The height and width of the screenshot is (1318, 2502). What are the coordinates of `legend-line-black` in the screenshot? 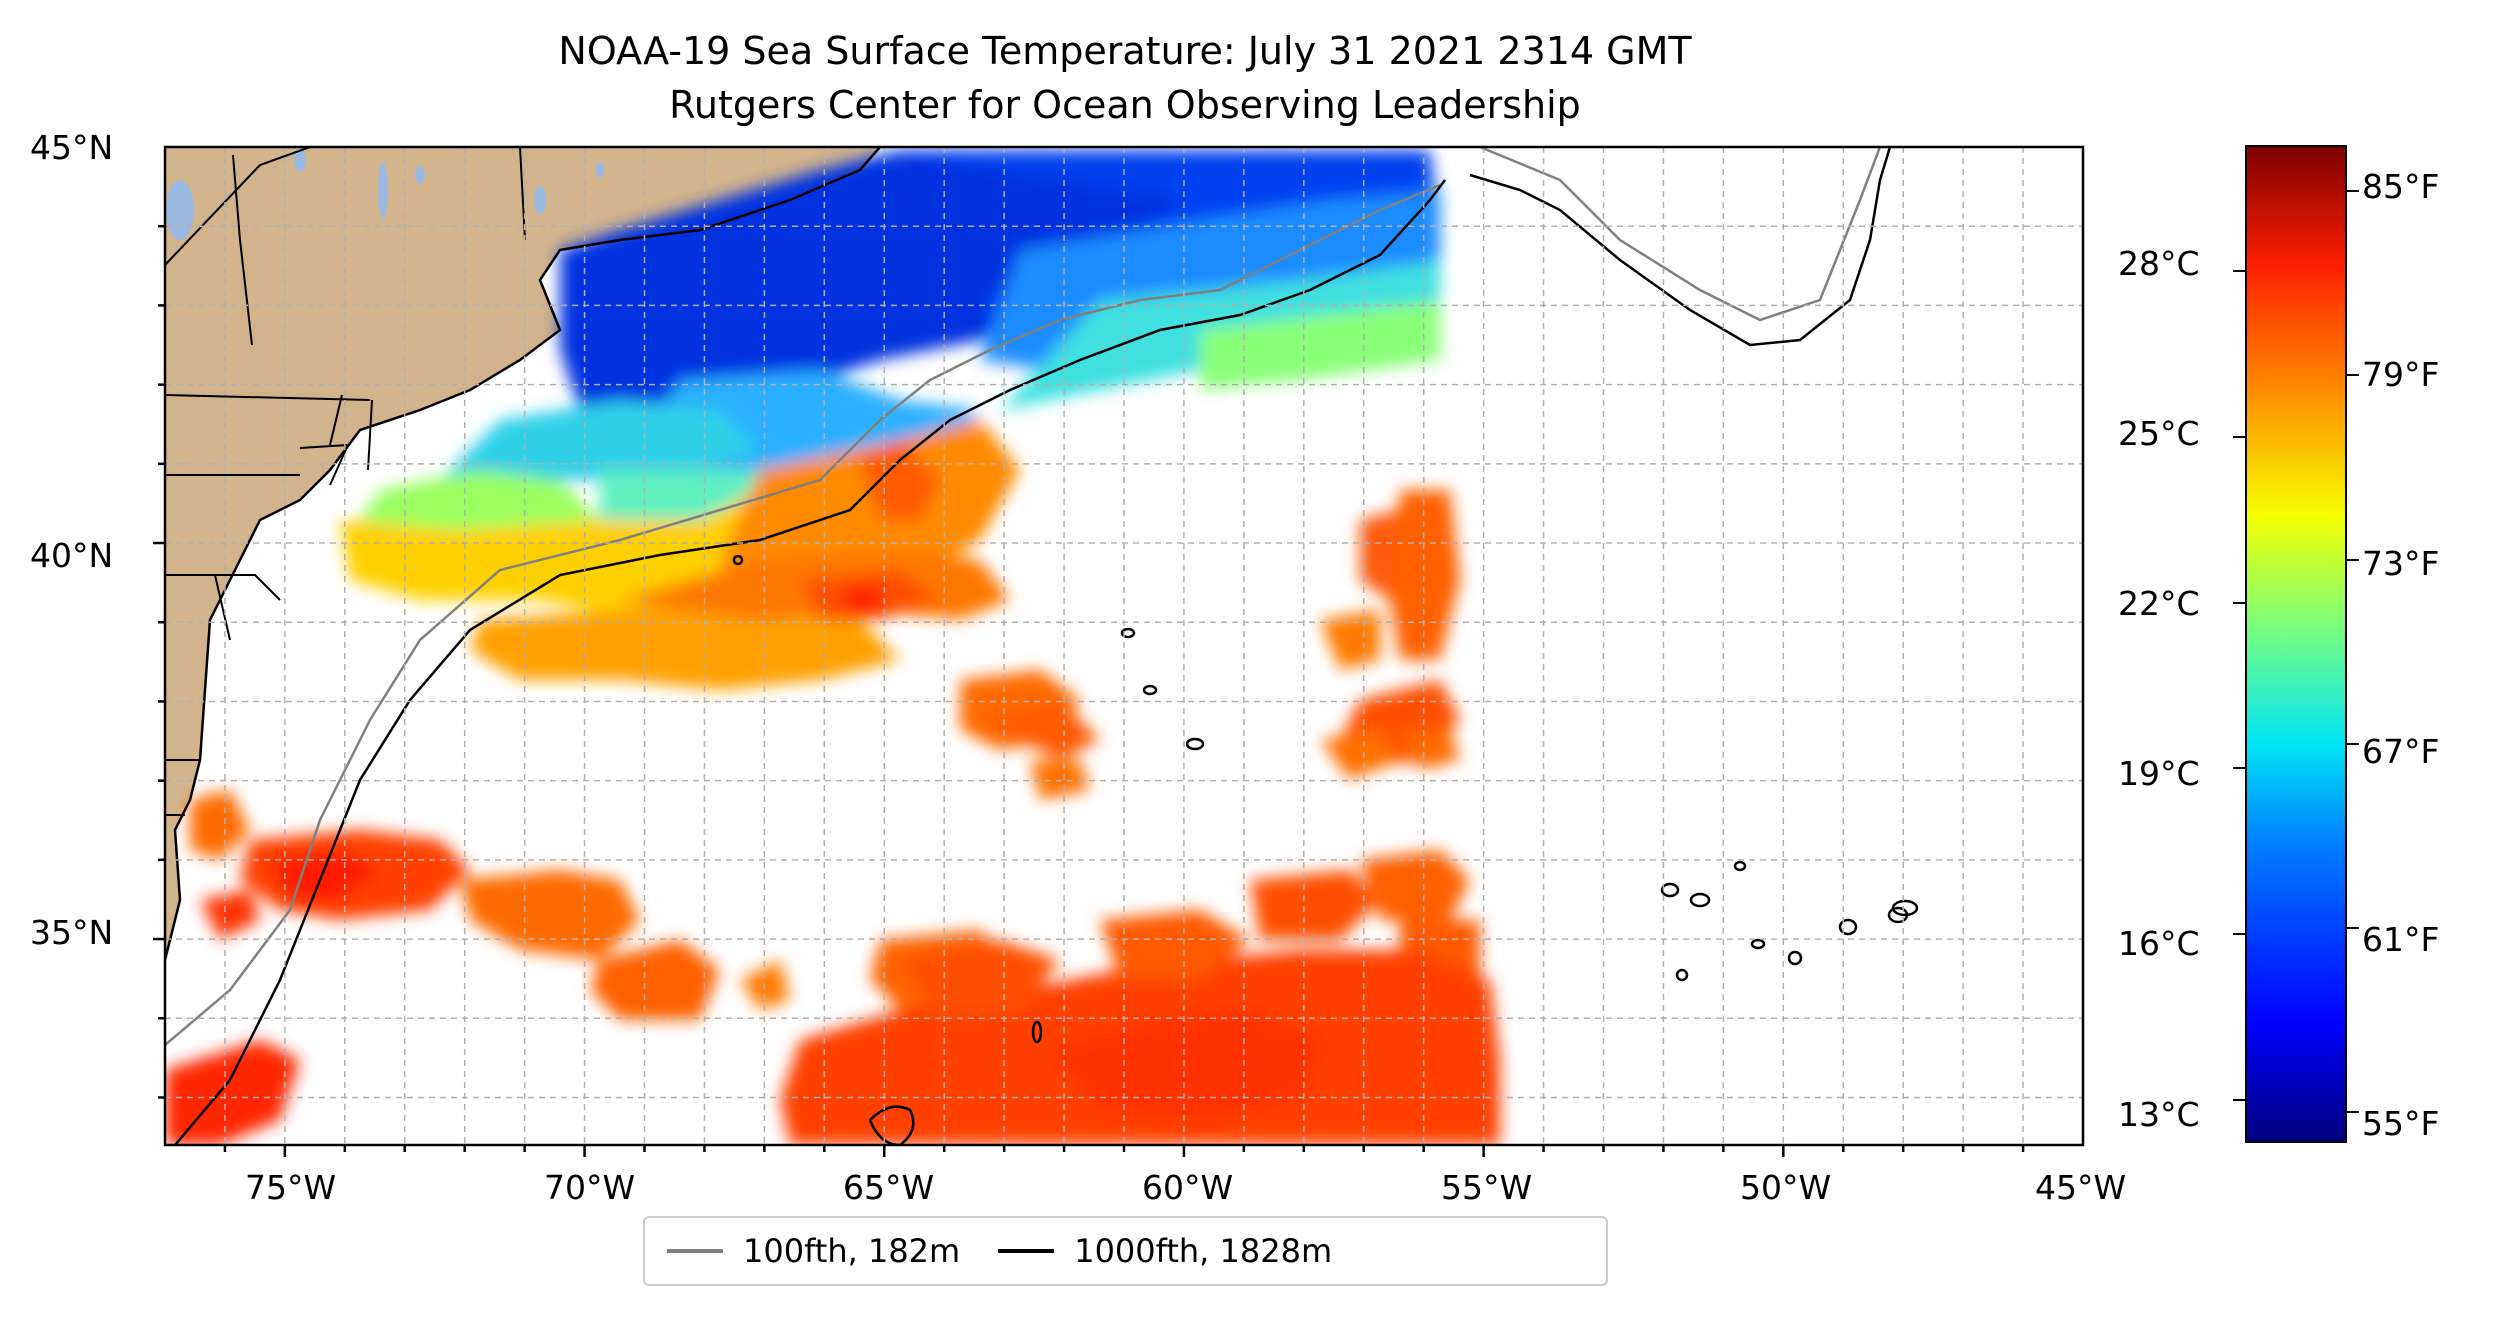 It's located at (1026, 1251).